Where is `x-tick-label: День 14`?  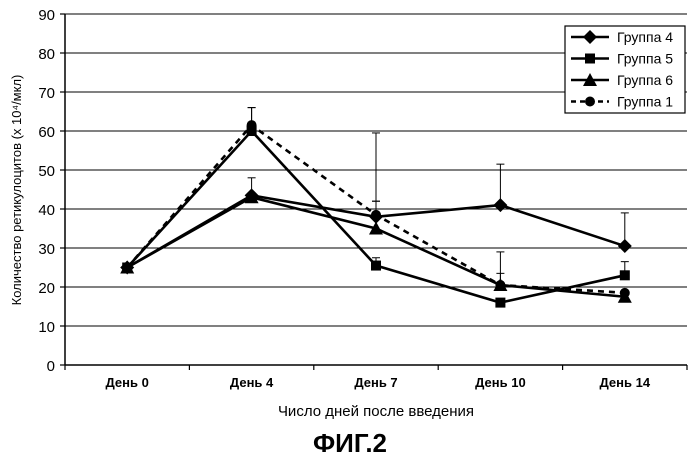 x-tick-label: День 14 is located at coordinates (625, 382).